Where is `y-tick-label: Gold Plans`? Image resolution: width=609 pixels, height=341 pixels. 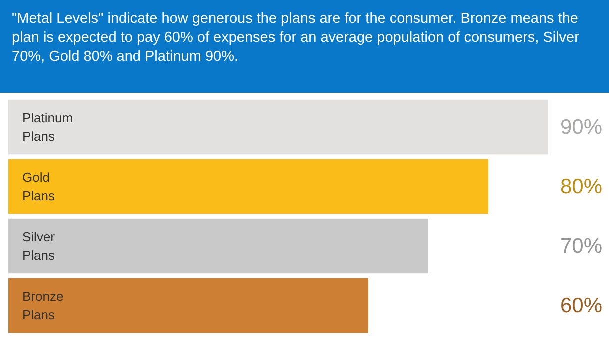 y-tick-label: Gold Plans is located at coordinates (39, 187).